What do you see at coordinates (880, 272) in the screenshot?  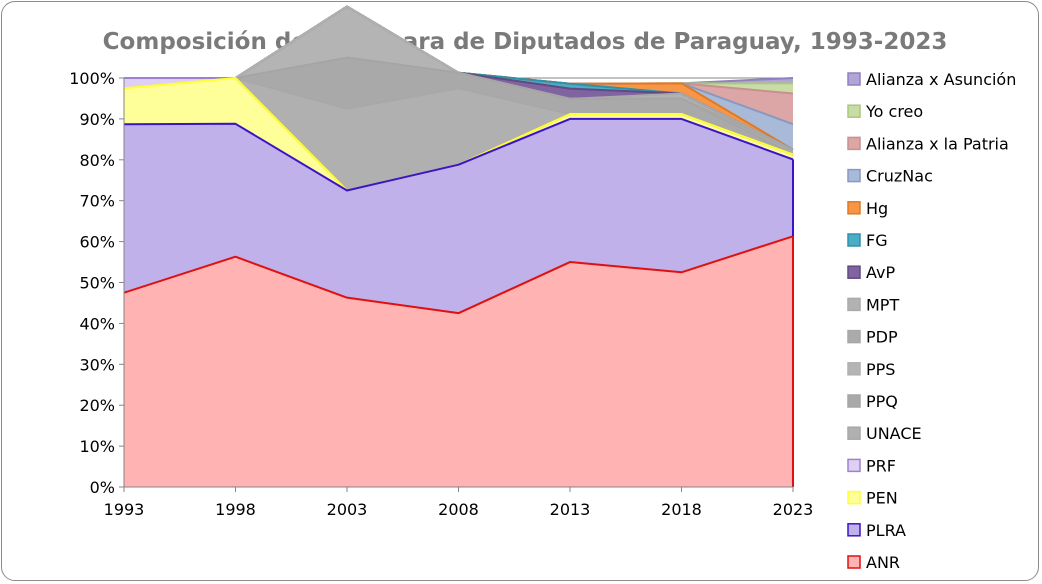 I see `legend-label-avp: AvP` at bounding box center [880, 272].